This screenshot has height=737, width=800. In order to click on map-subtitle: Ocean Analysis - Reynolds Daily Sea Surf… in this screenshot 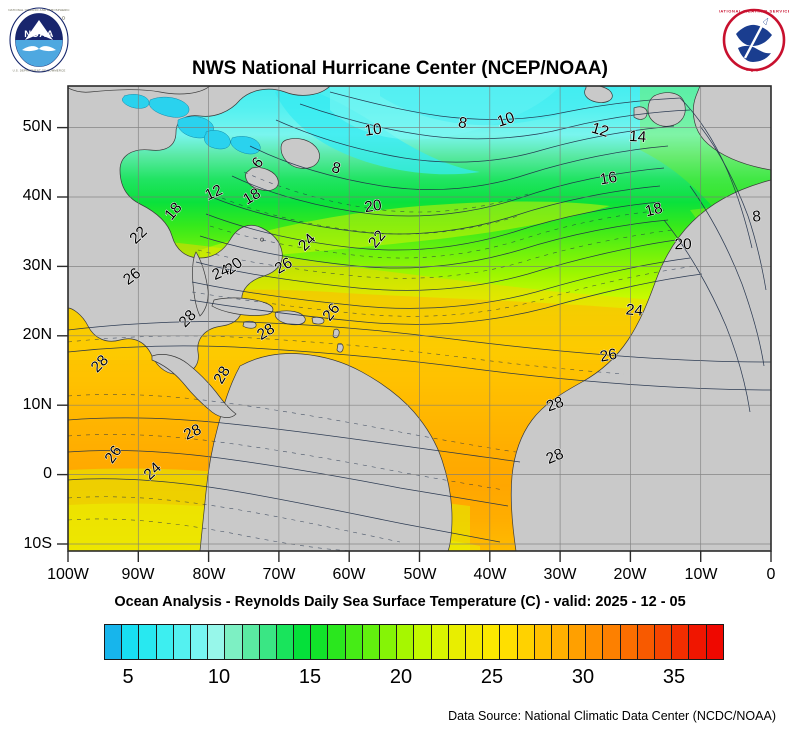, I will do `click(400, 602)`.